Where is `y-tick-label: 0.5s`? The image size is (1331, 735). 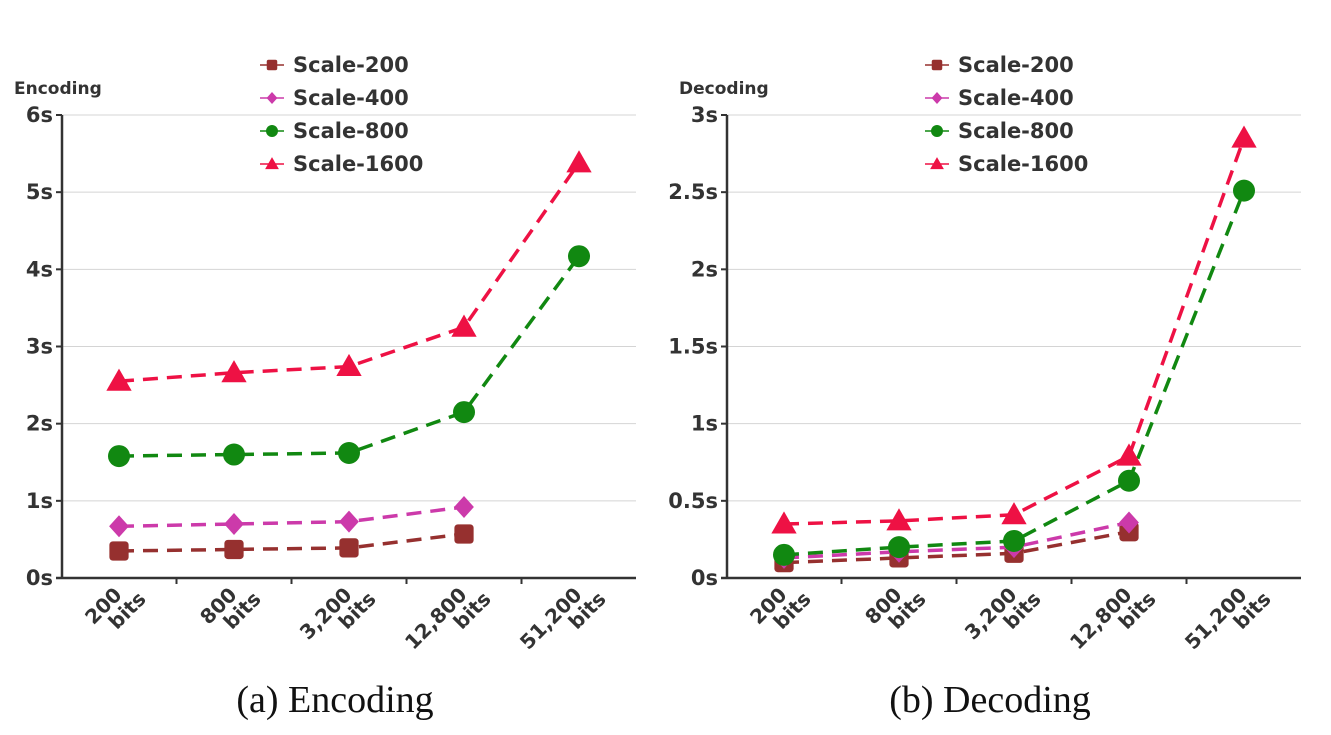 y-tick-label: 0.5s is located at coordinates (693, 501).